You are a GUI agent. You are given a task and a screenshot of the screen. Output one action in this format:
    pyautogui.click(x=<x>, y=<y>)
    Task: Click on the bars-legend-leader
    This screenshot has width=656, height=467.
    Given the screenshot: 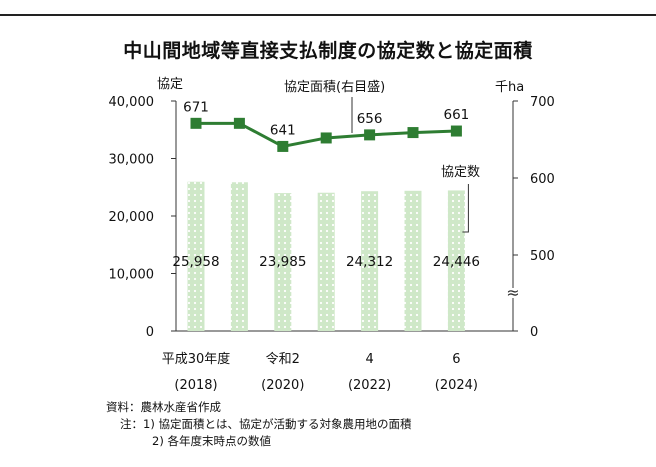 What is the action you would take?
    pyautogui.click(x=465, y=208)
    